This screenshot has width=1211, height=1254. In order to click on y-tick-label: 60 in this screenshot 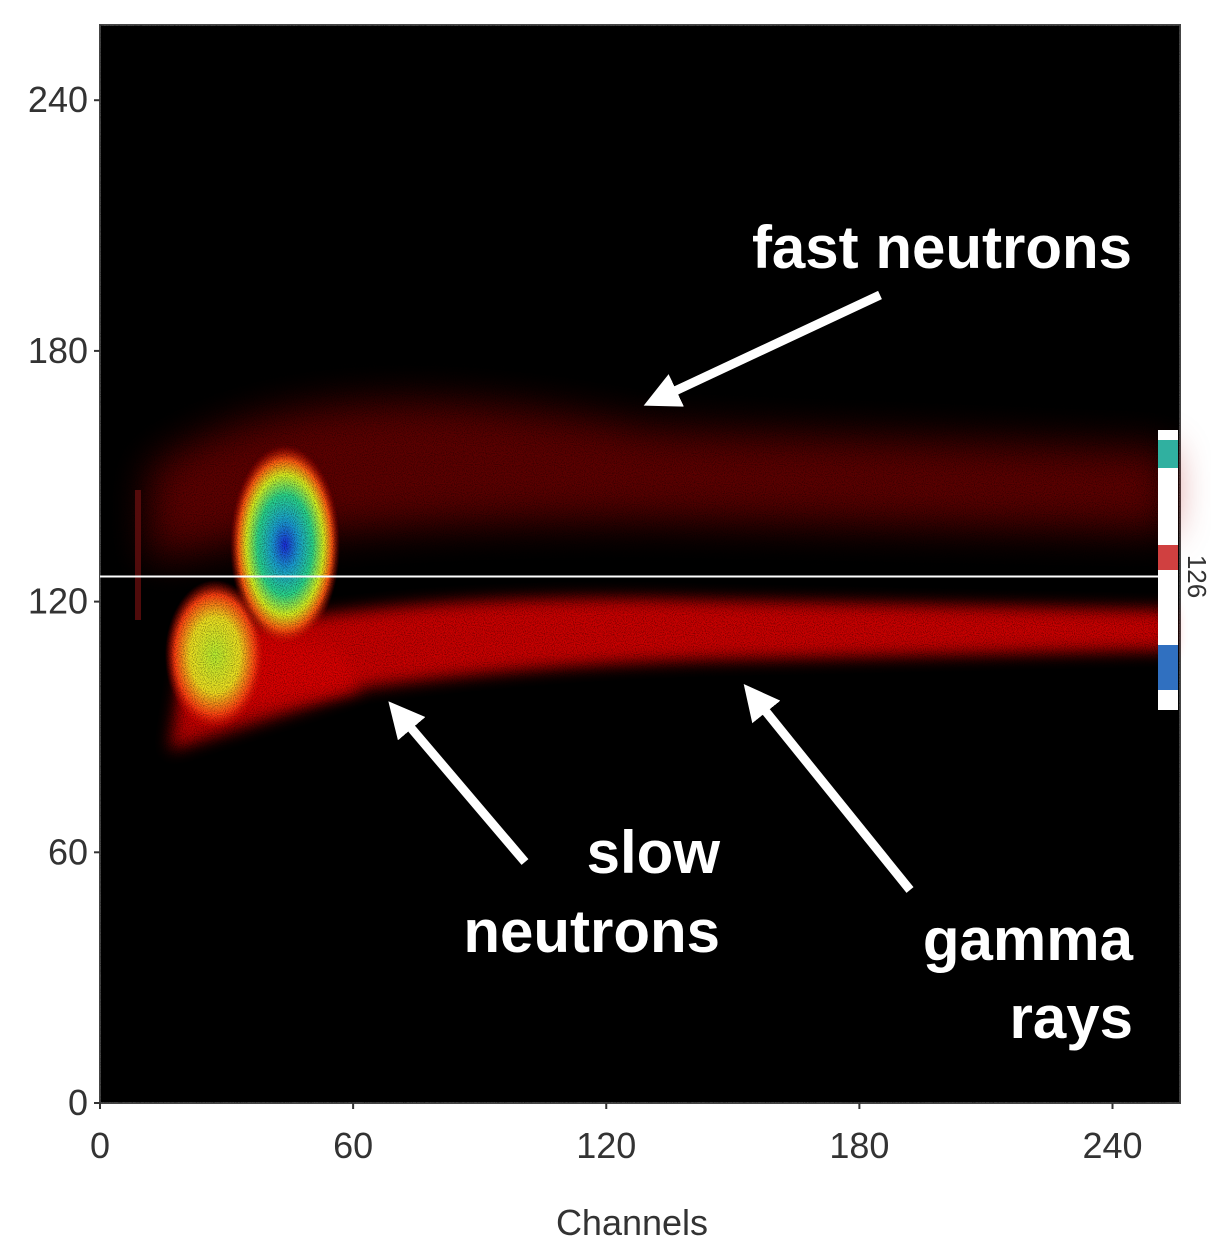, I will do `click(68, 851)`.